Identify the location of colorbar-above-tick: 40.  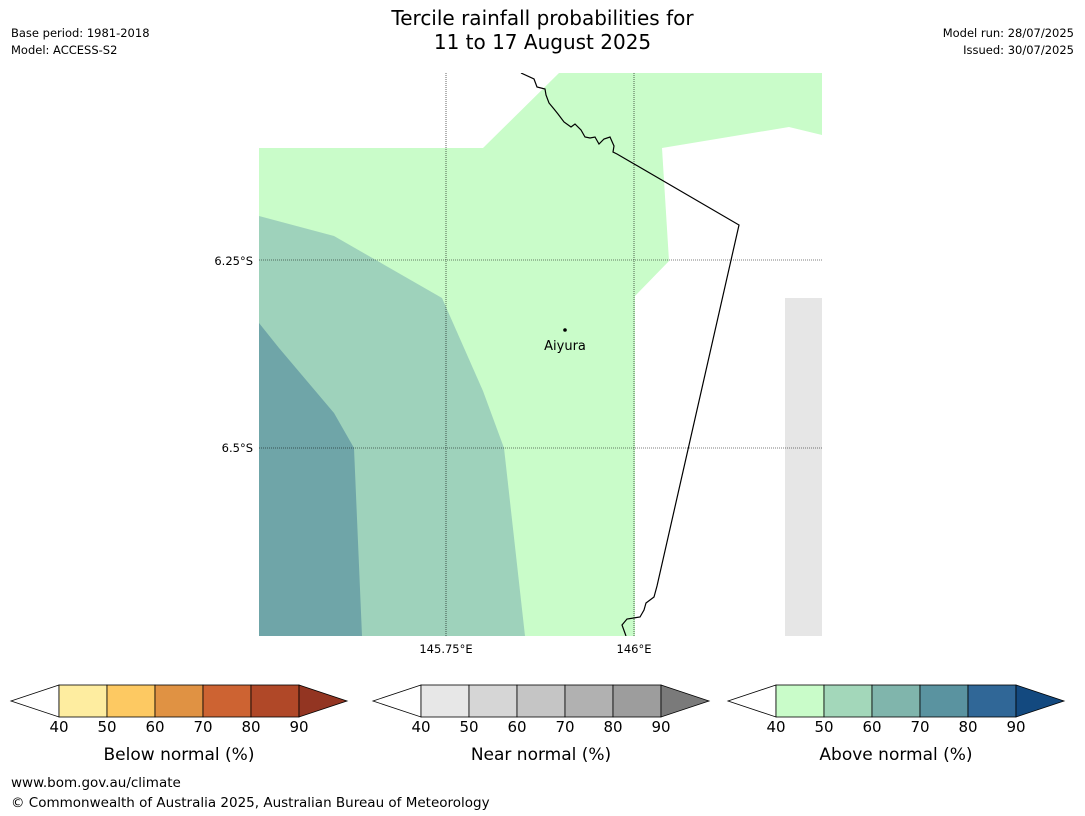
(776, 727).